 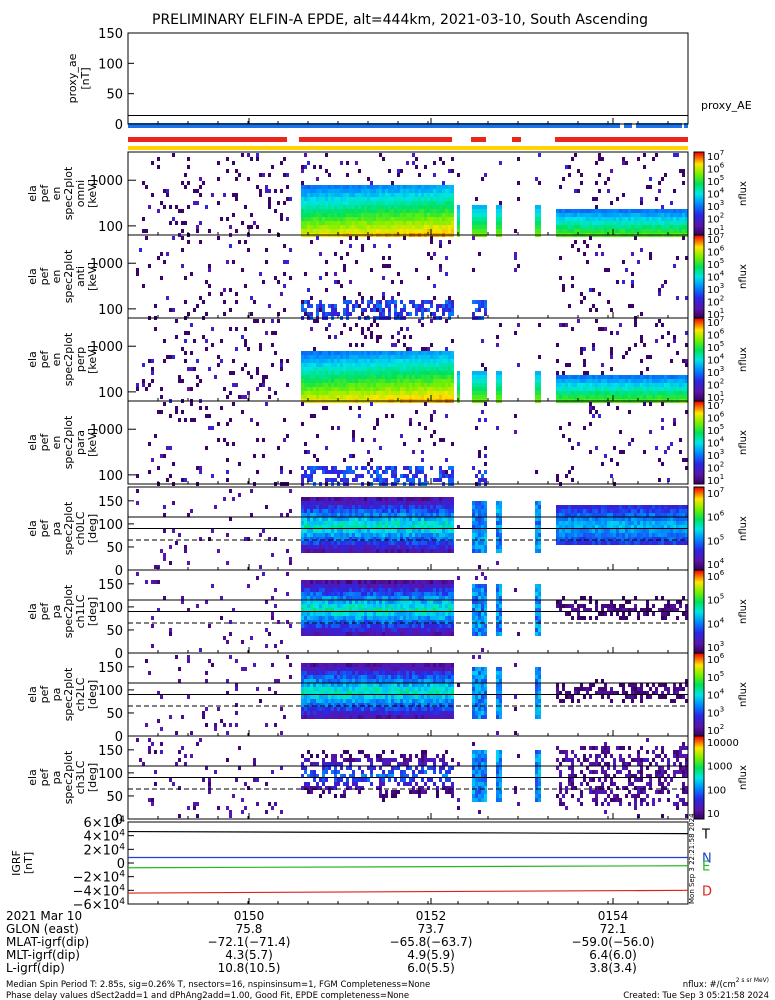 I want to click on igrf-tick-label: 2×104, so click(x=104, y=850).